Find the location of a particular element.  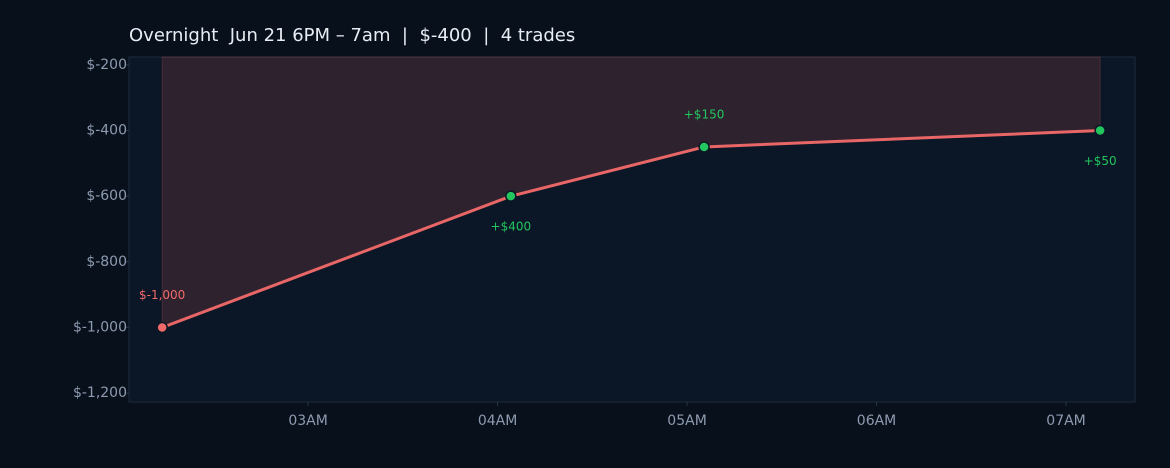

x-tick-label: 05AM is located at coordinates (686, 421).